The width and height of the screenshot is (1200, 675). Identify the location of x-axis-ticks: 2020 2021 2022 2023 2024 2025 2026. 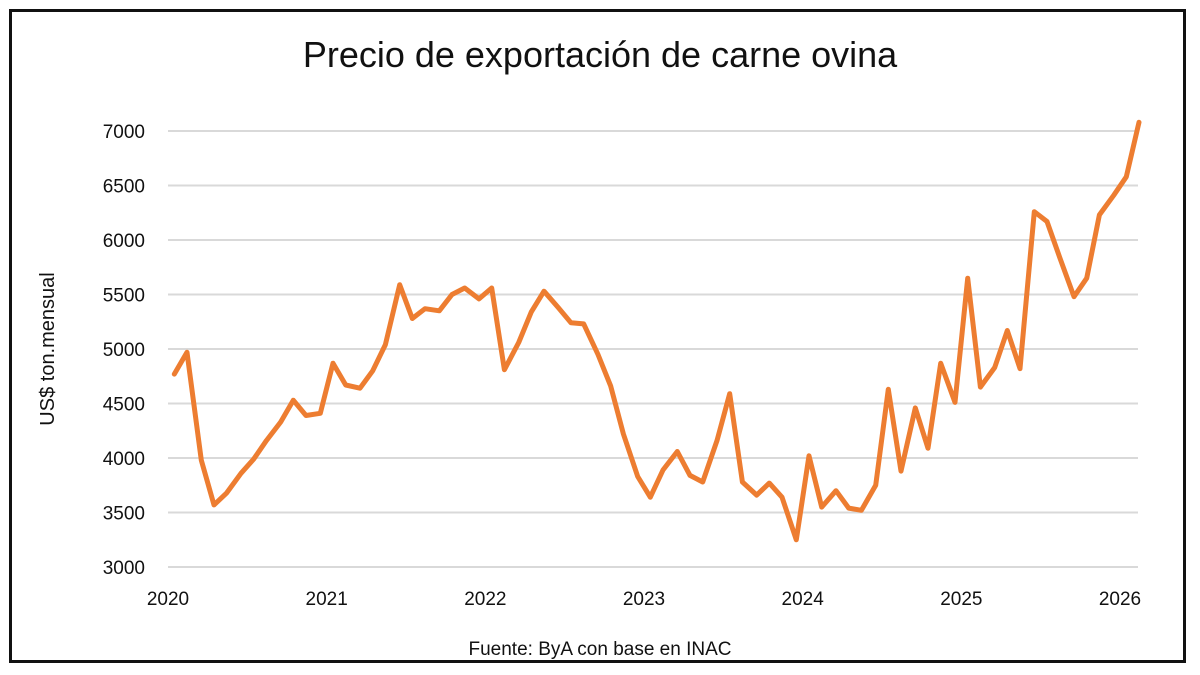
(644, 599).